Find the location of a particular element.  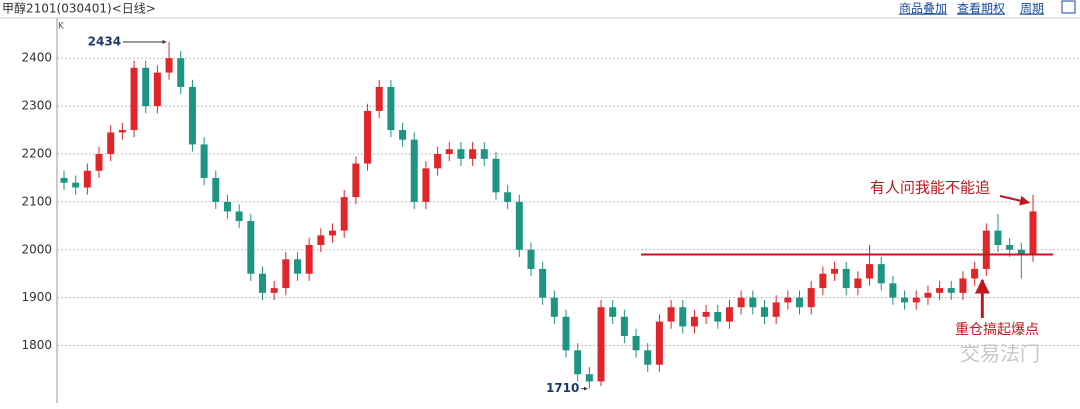

chart-title: 甲醇2101(030401)<日线> is located at coordinates (79, 8).